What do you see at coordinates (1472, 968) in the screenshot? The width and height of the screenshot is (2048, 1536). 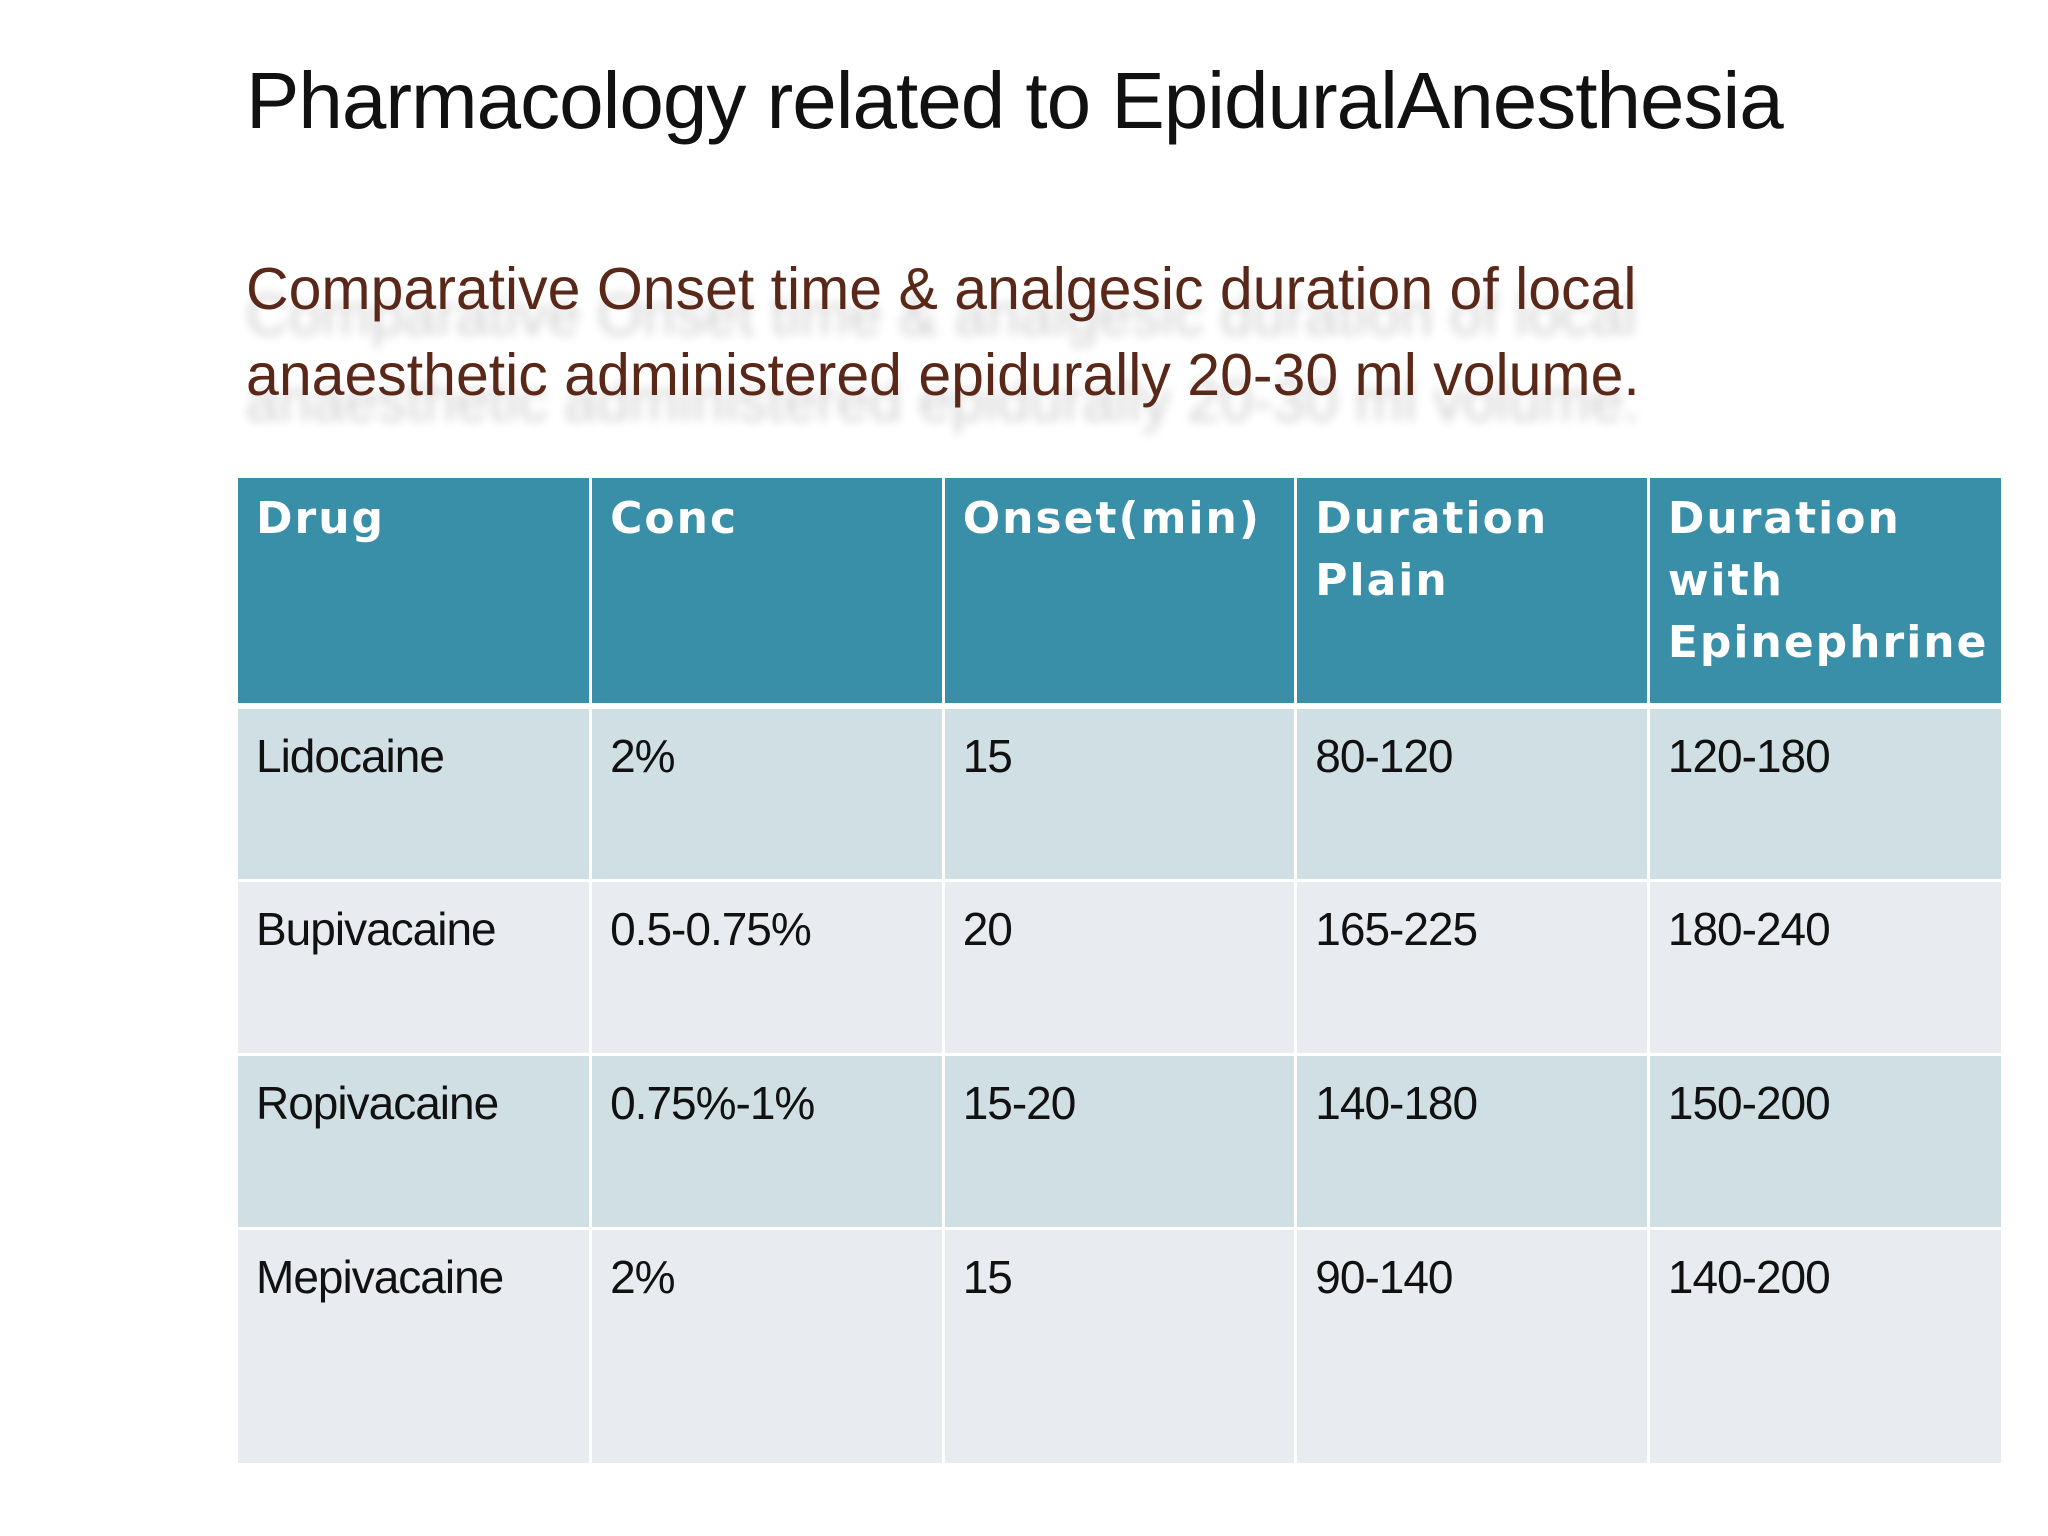 I see `cell-duration-plain: 165-225` at bounding box center [1472, 968].